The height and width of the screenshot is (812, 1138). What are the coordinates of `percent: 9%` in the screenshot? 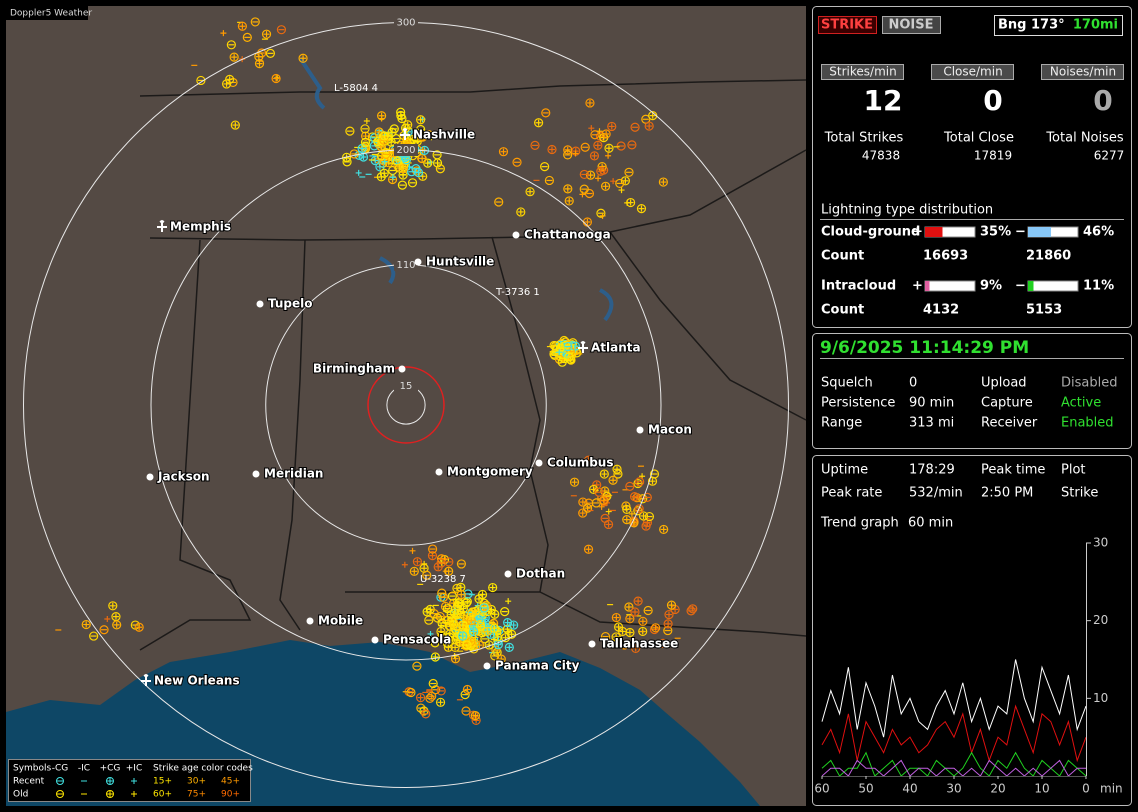 It's located at (991, 286).